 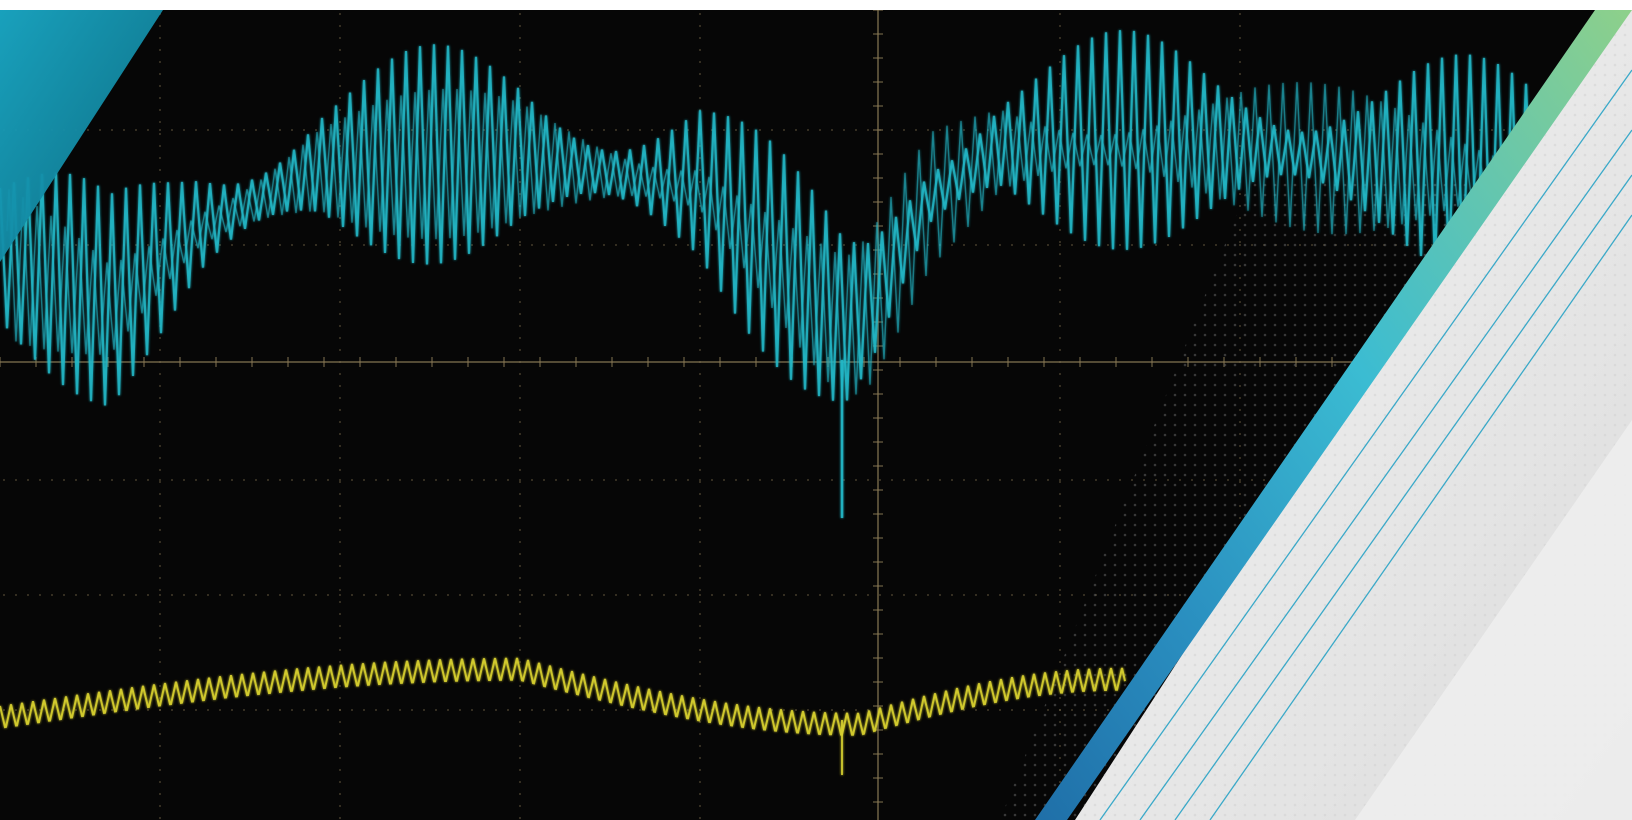 What do you see at coordinates (1493, 620) in the screenshot?
I see `light-panel-lower` at bounding box center [1493, 620].